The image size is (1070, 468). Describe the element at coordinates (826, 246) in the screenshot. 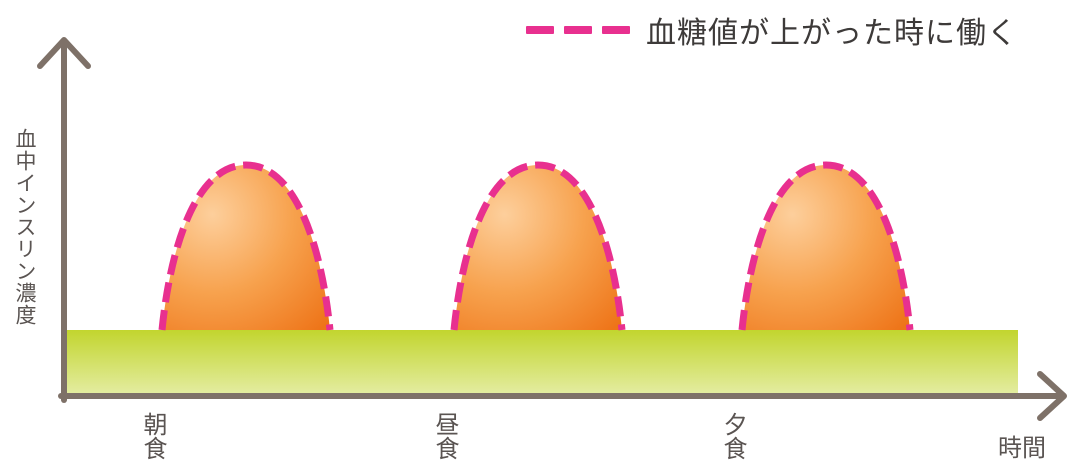

I see `dinner-peak` at that location.